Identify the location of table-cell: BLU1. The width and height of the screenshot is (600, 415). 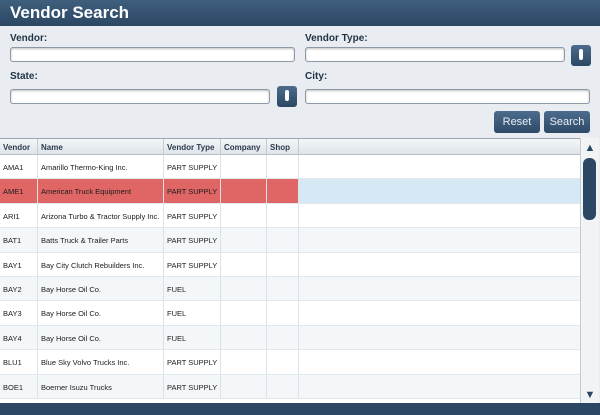
(19, 362).